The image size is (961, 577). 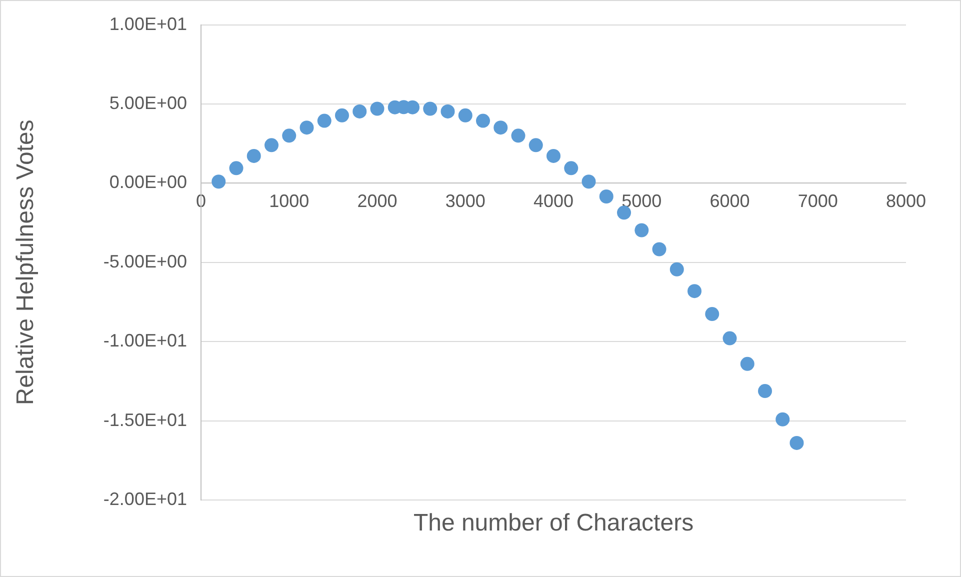 What do you see at coordinates (642, 200) in the screenshot?
I see `x-tick-label: 5000` at bounding box center [642, 200].